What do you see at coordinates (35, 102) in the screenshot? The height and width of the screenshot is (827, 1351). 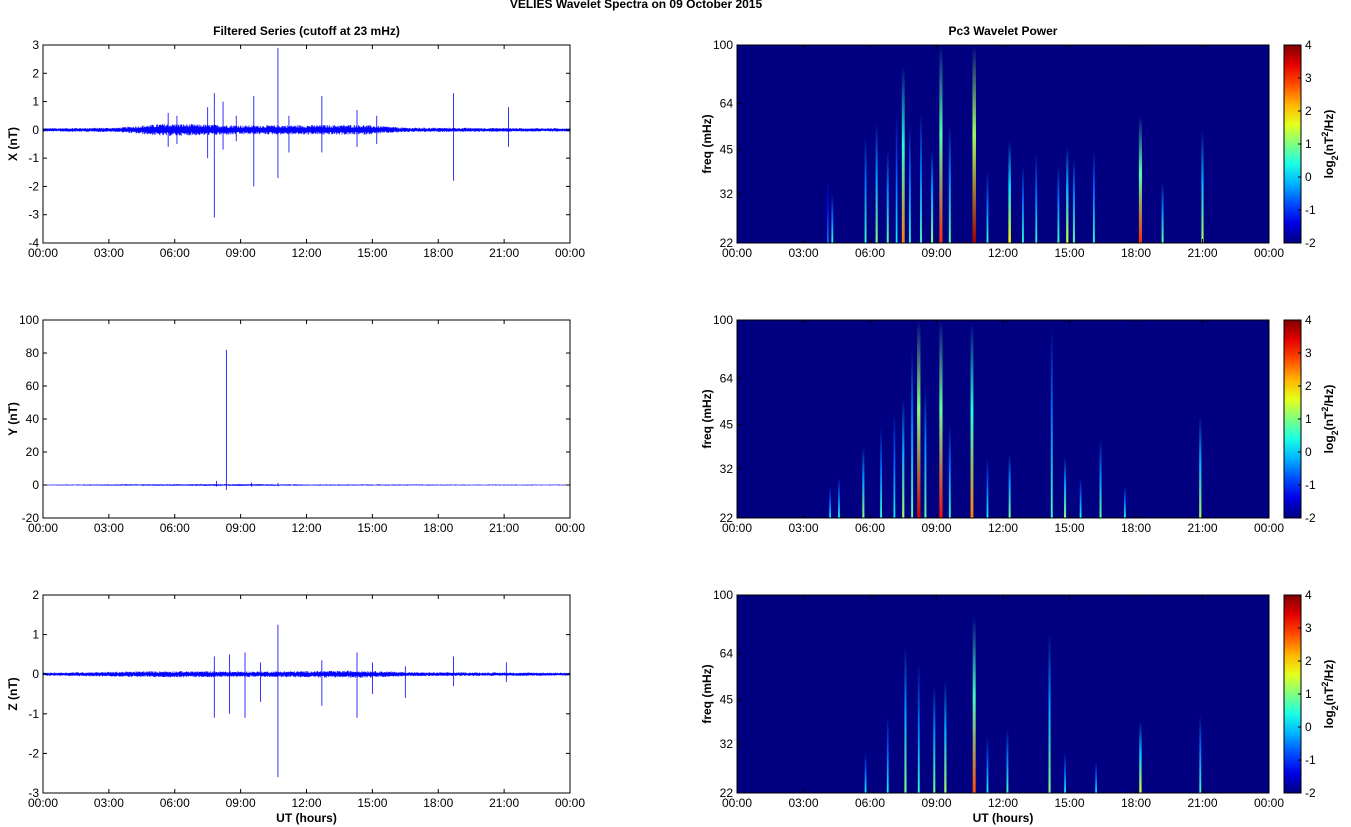 I see `y-tick-label: 1` at bounding box center [35, 102].